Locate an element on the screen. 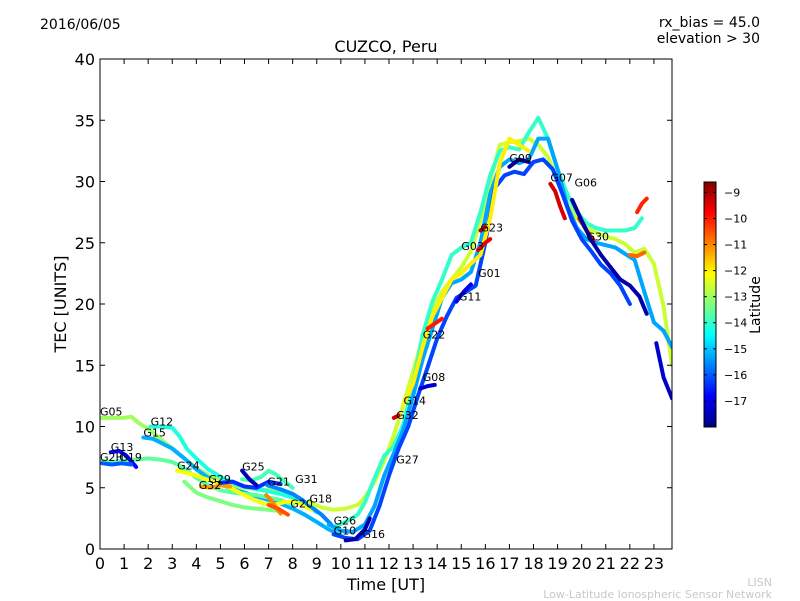 This screenshot has height=601, width=800. colorbar-tick-label: −17 is located at coordinates (735, 401).